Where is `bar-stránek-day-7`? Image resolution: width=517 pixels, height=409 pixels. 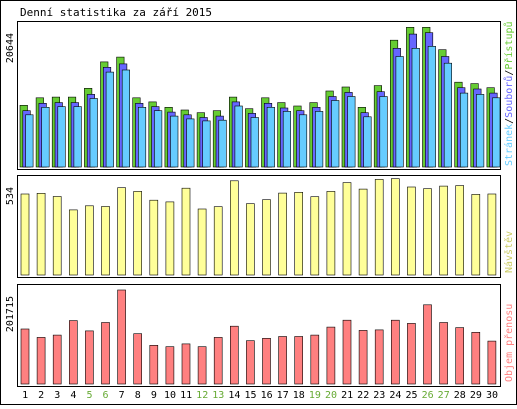
bar-stránek-day-7 is located at coordinates (125, 118).